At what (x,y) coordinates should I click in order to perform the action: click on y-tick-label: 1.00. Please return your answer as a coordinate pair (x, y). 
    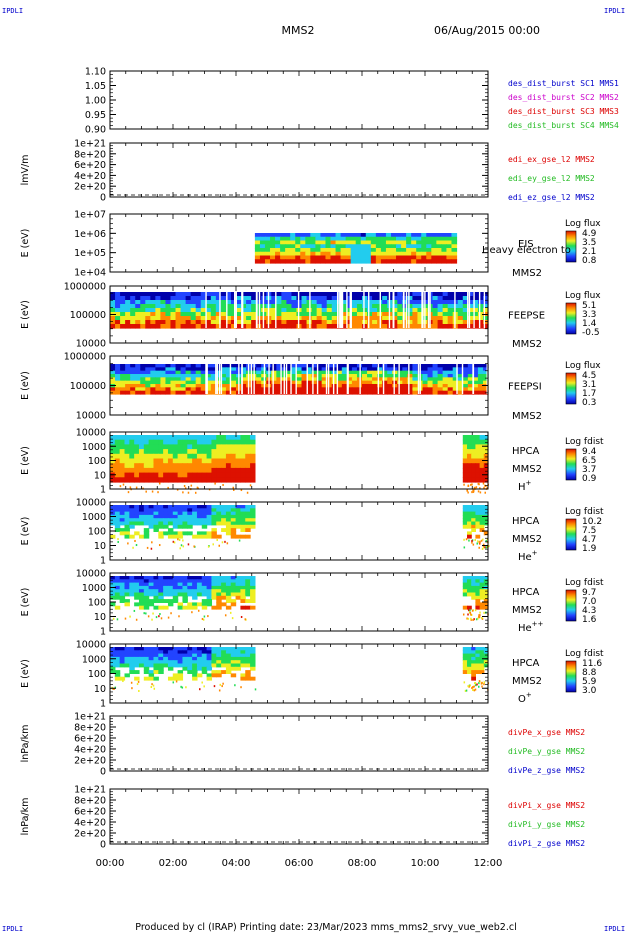
    Looking at the image, I should click on (95, 101).